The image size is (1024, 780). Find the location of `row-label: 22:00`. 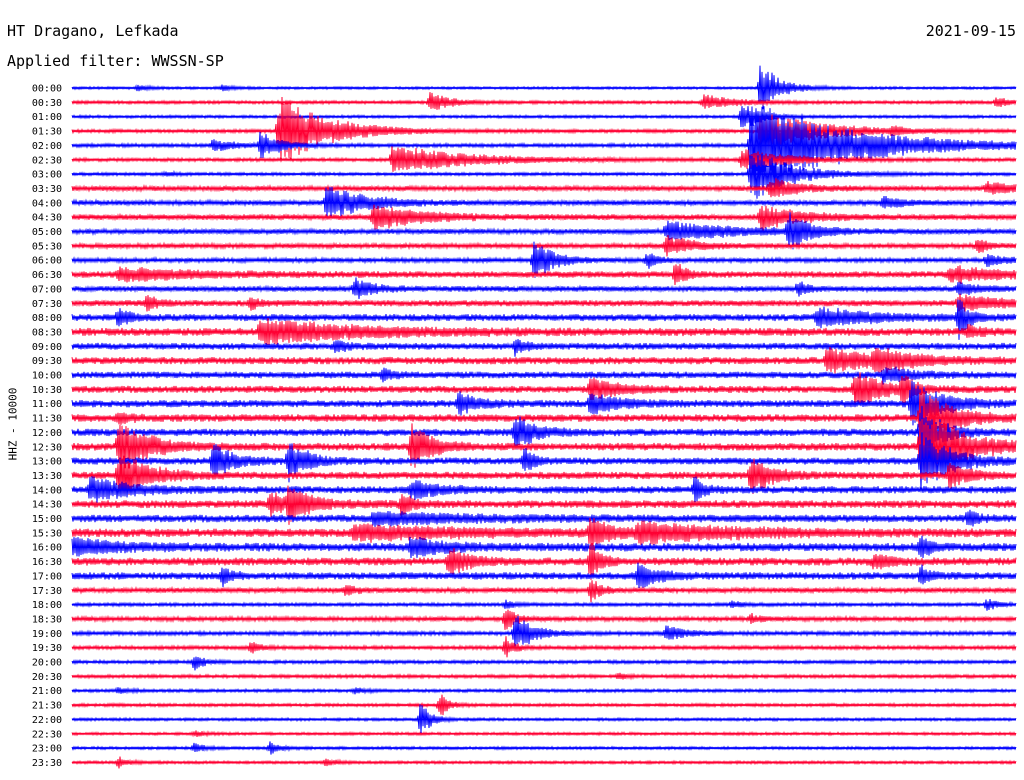

row-label: 22:00 is located at coordinates (47, 720).